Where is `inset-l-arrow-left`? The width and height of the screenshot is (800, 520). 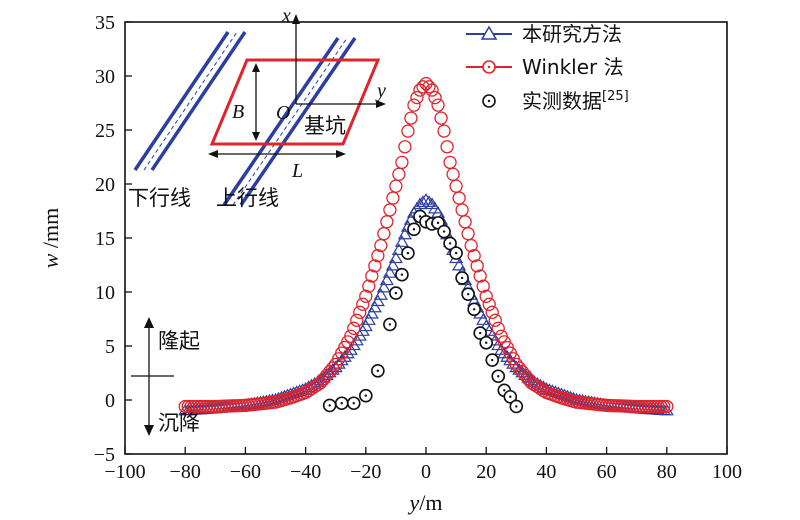
inset-l-arrow-left is located at coordinates (213, 154).